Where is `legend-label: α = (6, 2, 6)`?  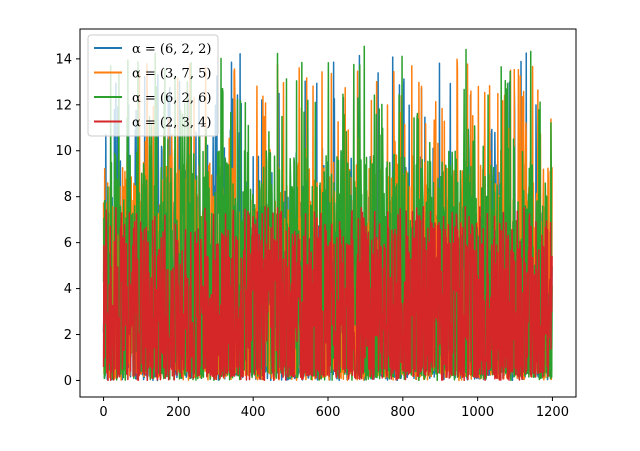 legend-label: α = (6, 2, 6) is located at coordinates (171, 98).